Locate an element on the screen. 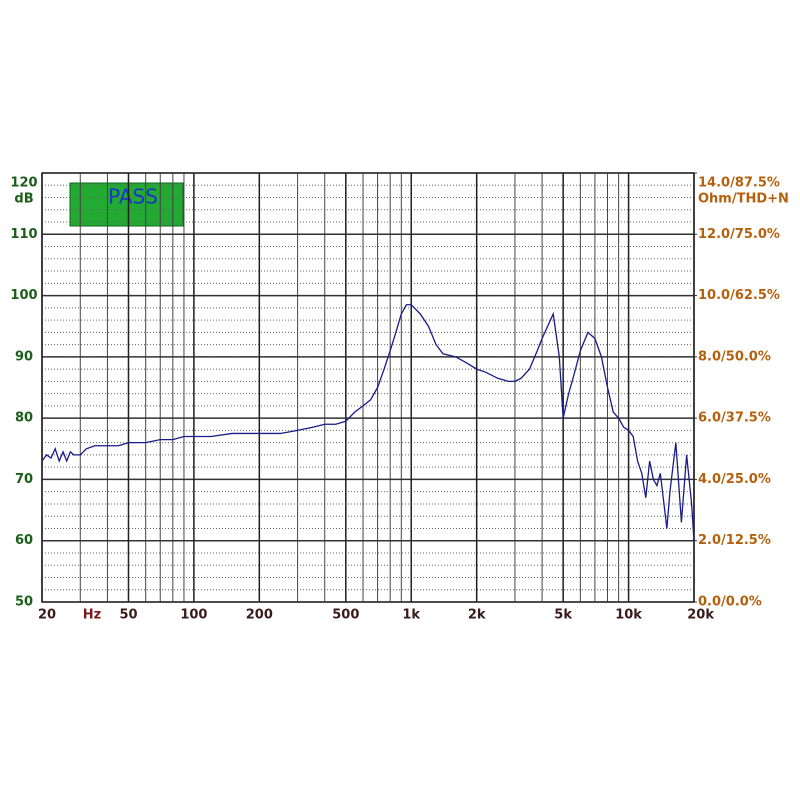  x-tick-label: 2k is located at coordinates (477, 615).